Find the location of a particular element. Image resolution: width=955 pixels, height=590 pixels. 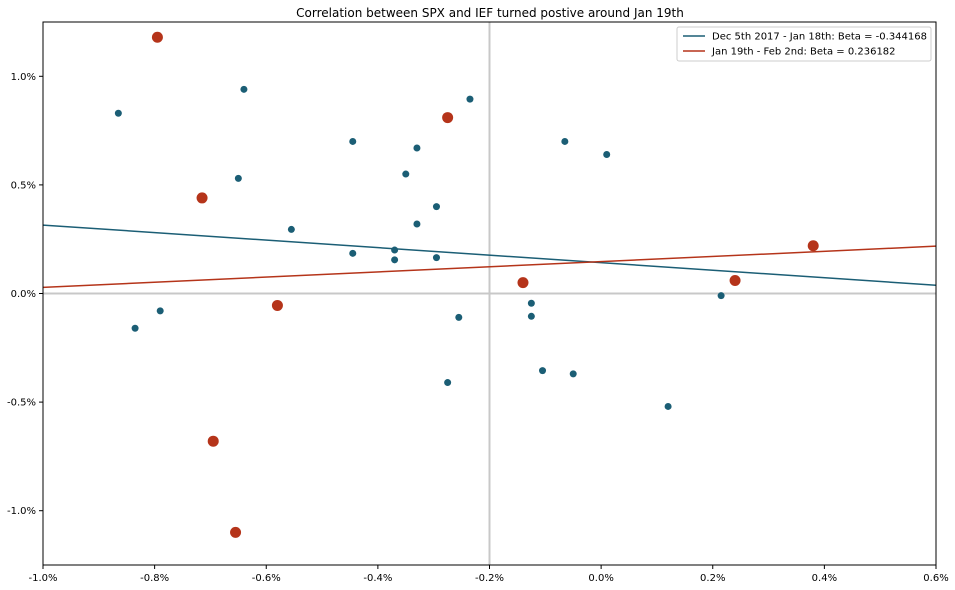

legend-label-series-2: Jan 19th - Feb 2nd: Beta = 0.236182 is located at coordinates (803, 52).